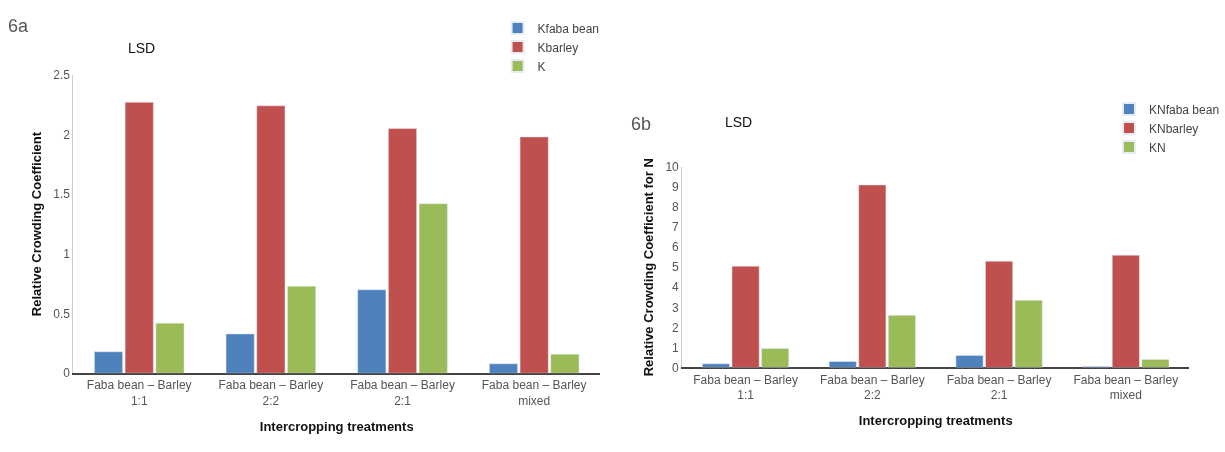 Image resolution: width=1225 pixels, height=452 pixels. I want to click on y-tick-label: 0.5, so click(62, 313).